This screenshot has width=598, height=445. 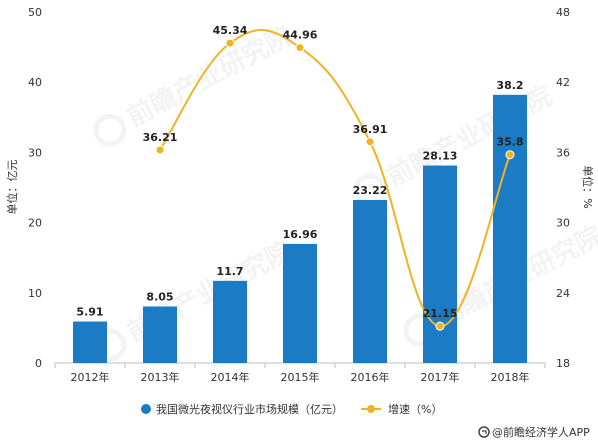 What do you see at coordinates (440, 313) in the screenshot?
I see `line-data-label: 21.15` at bounding box center [440, 313].